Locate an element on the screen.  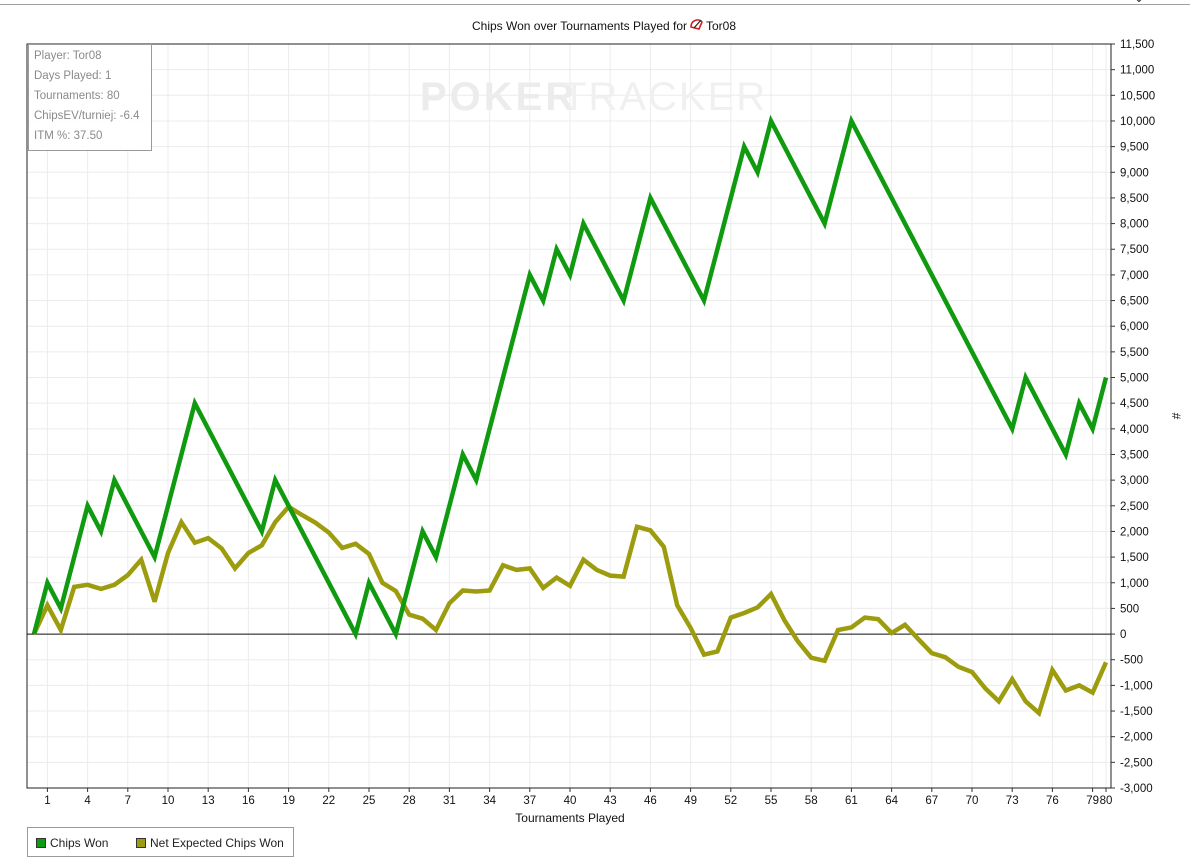
legend-label-chips-won: Chips Won is located at coordinates (79, 843).